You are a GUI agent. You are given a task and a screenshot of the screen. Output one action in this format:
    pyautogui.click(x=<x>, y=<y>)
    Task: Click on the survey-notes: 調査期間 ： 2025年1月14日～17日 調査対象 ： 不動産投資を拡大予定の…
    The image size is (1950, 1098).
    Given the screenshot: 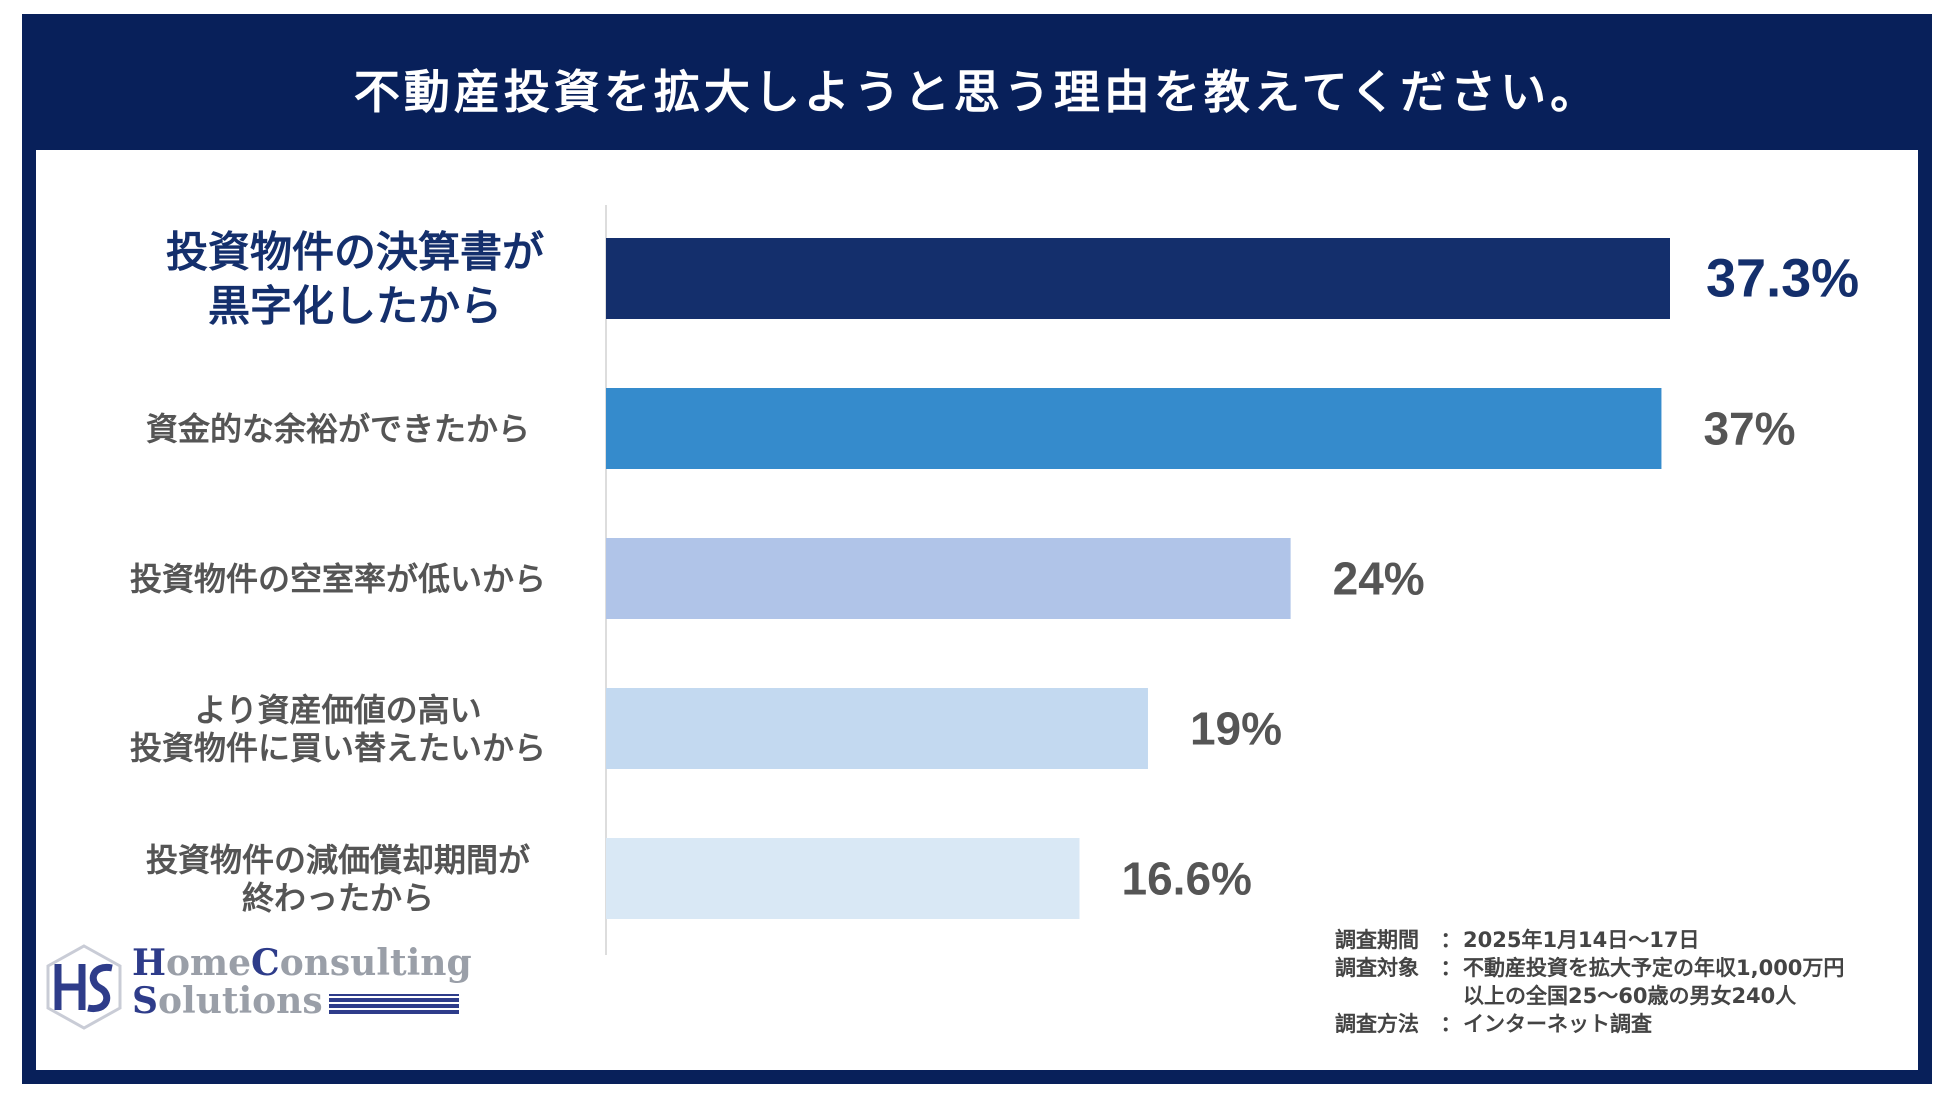 What is the action you would take?
    pyautogui.click(x=1634, y=982)
    